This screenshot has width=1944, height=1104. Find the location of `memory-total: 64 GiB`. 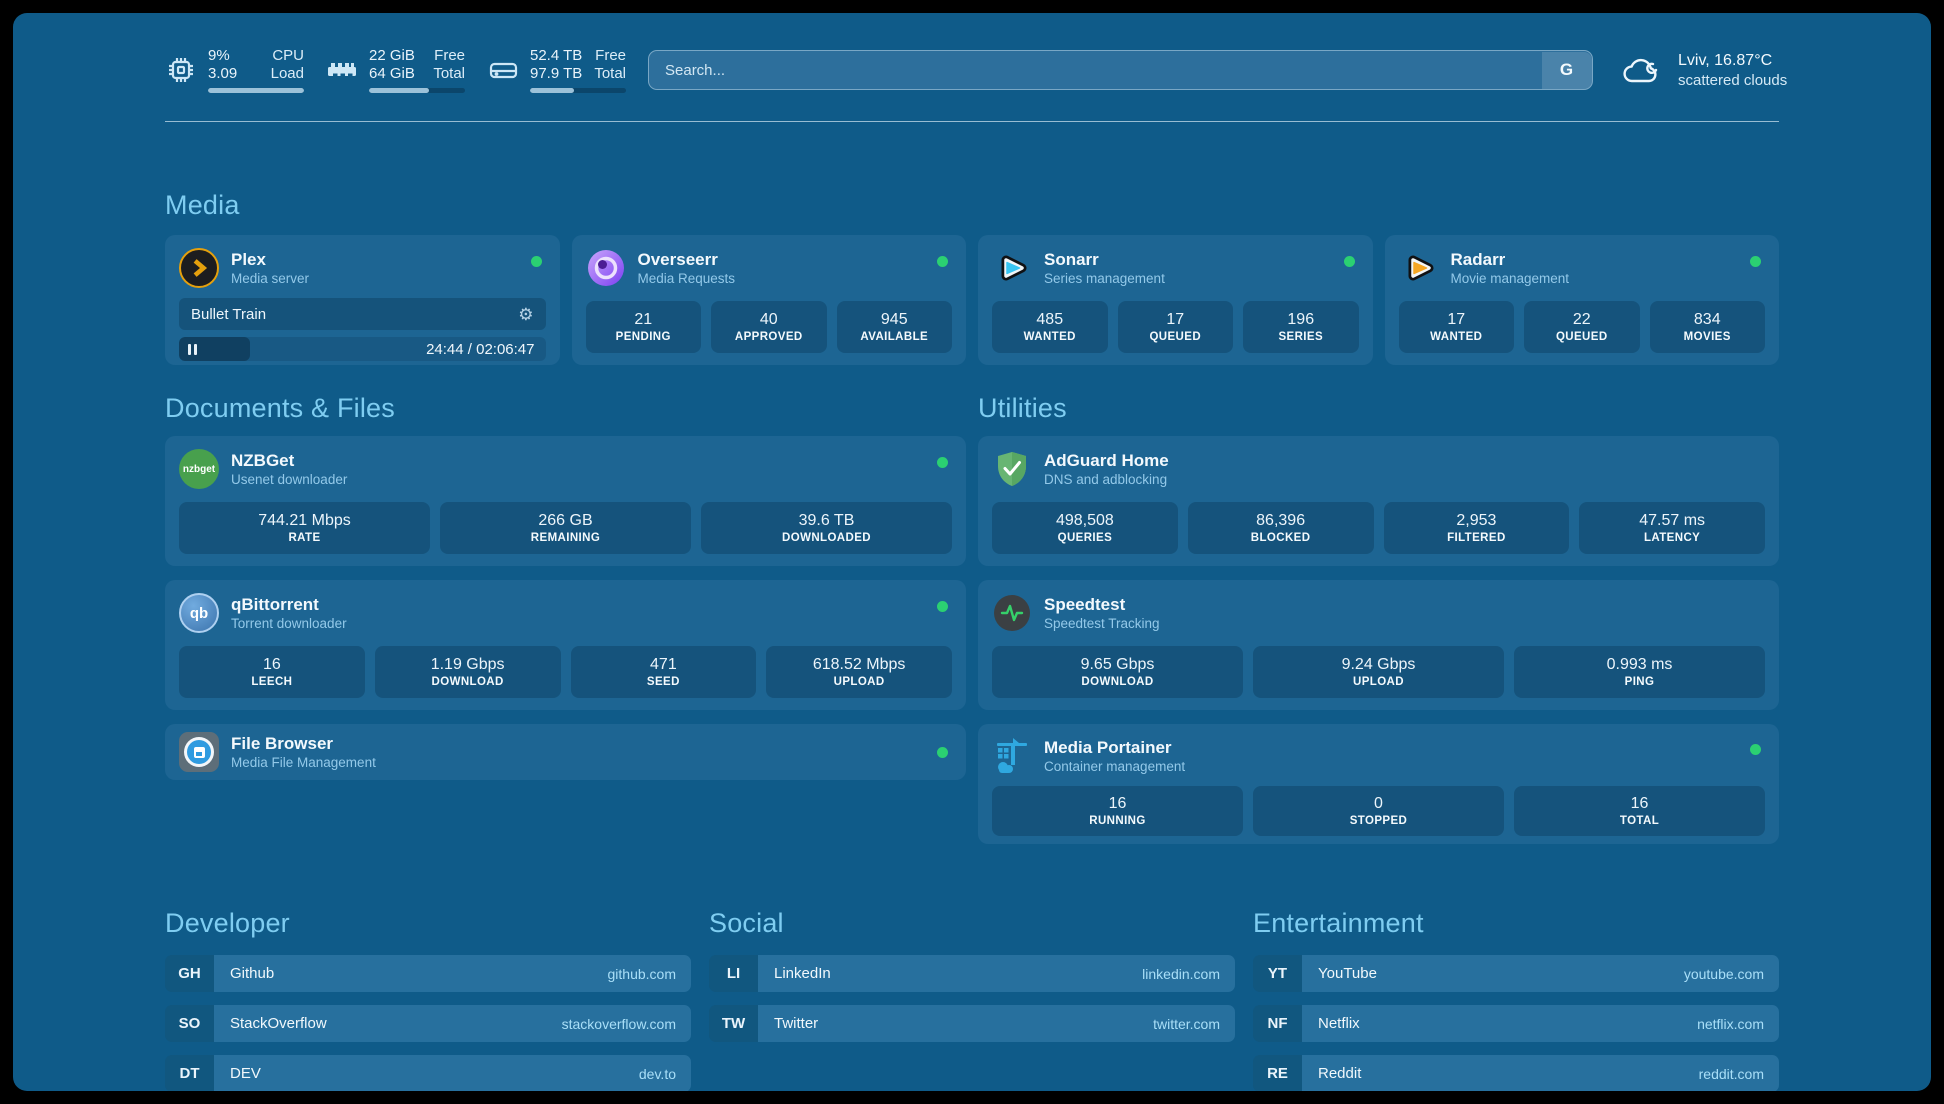

memory-total: 64 GiB is located at coordinates (392, 73).